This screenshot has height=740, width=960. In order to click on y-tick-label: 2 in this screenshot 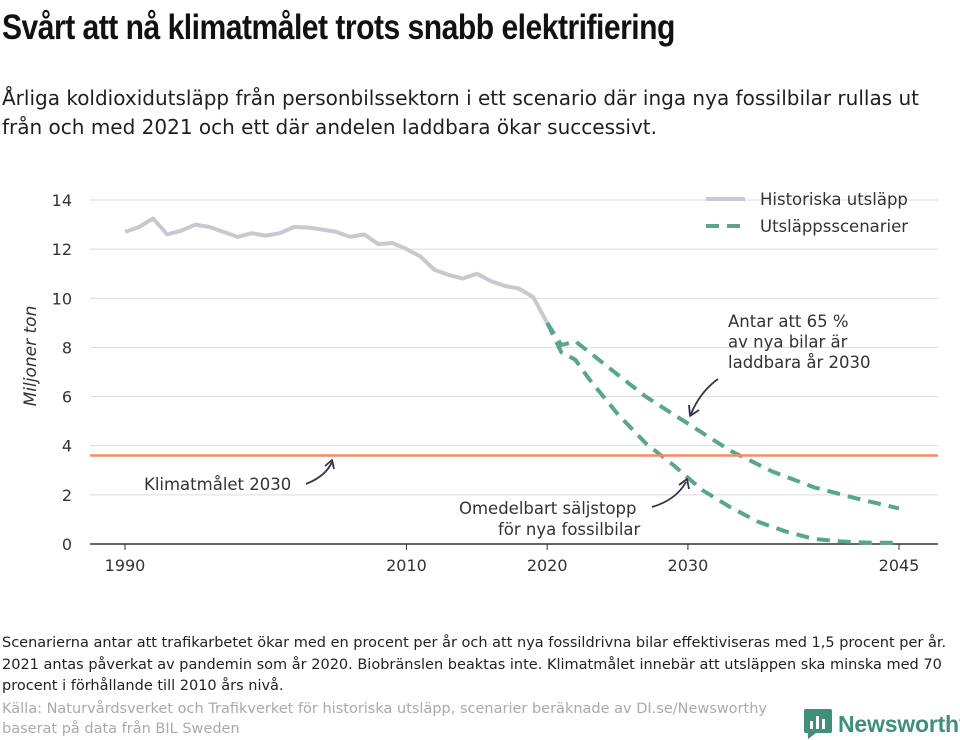, I will do `click(67, 495)`.